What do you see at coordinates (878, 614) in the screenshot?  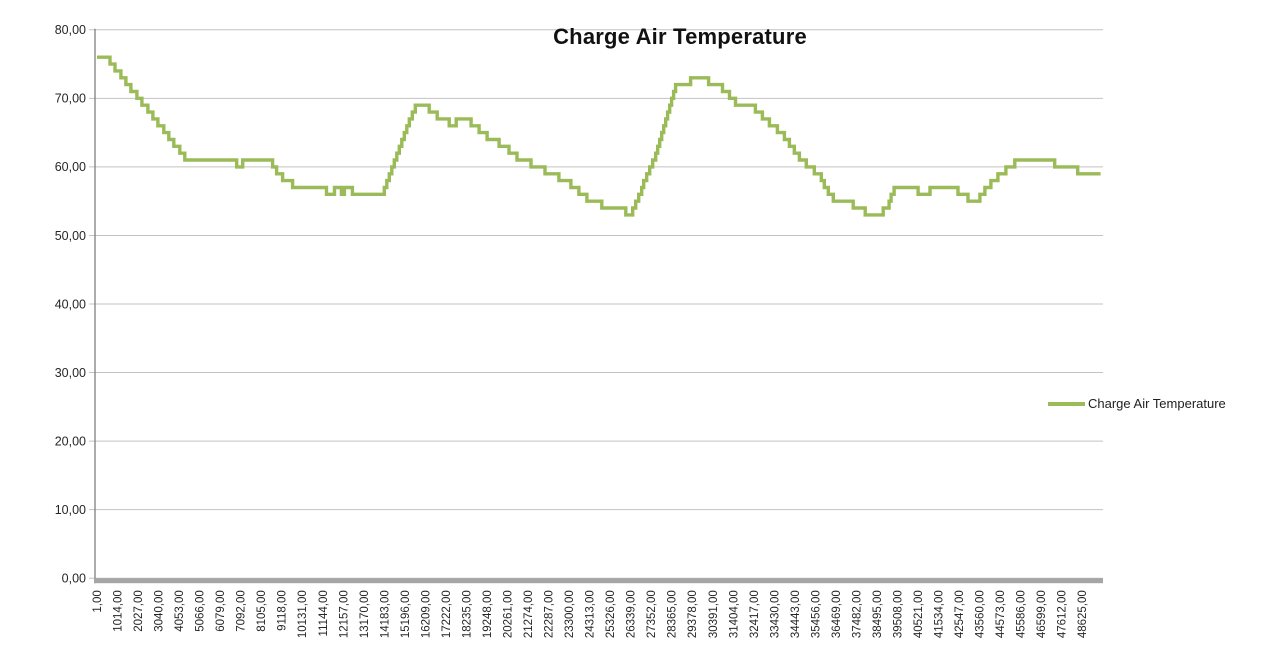 I see `x-tick-label: 38495,00` at bounding box center [878, 614].